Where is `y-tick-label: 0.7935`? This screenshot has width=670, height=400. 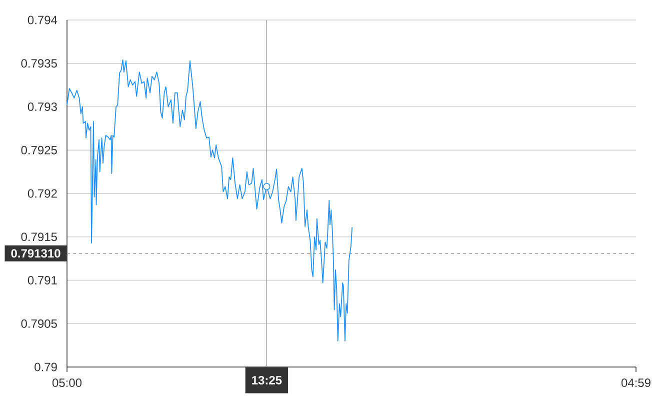 y-tick-label: 0.7935 is located at coordinates (39, 63).